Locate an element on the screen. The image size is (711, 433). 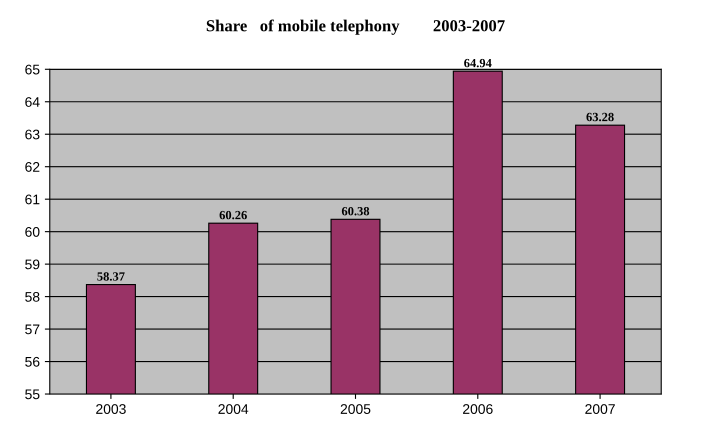
y-tick-label: 61 is located at coordinates (32, 199).